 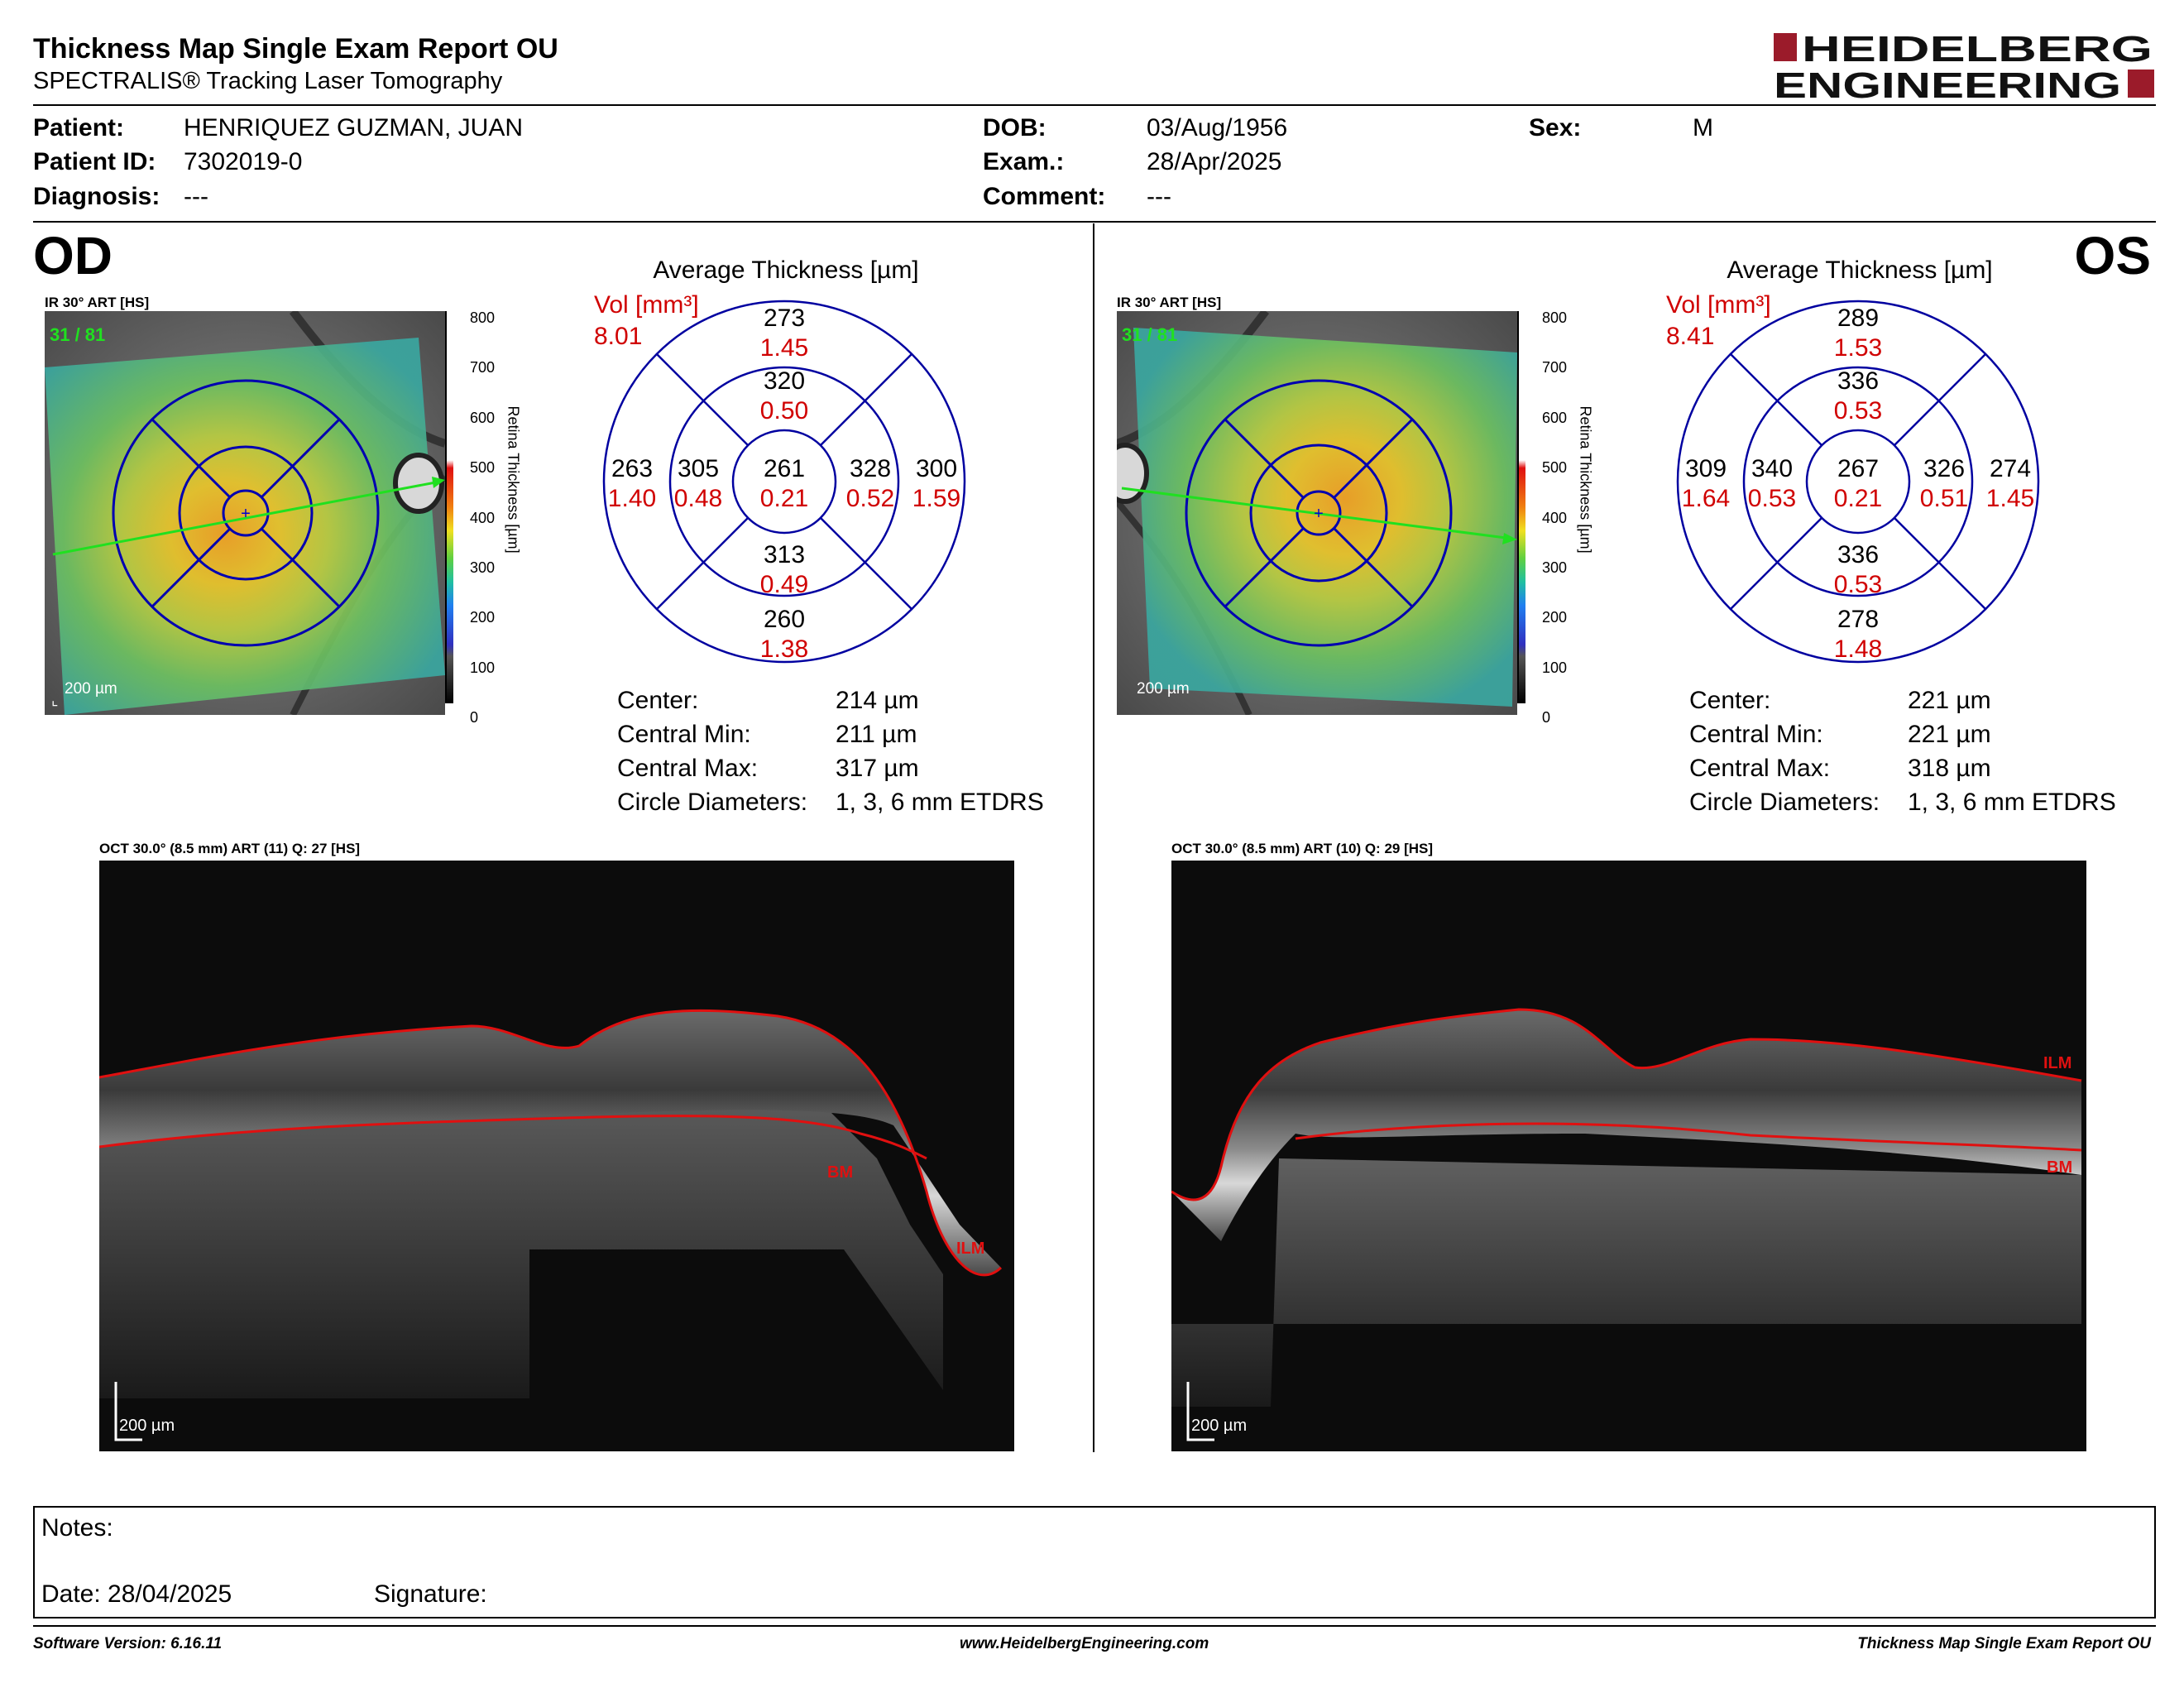 What do you see at coordinates (1024, 161) in the screenshot?
I see `exam-label: Exam.:` at bounding box center [1024, 161].